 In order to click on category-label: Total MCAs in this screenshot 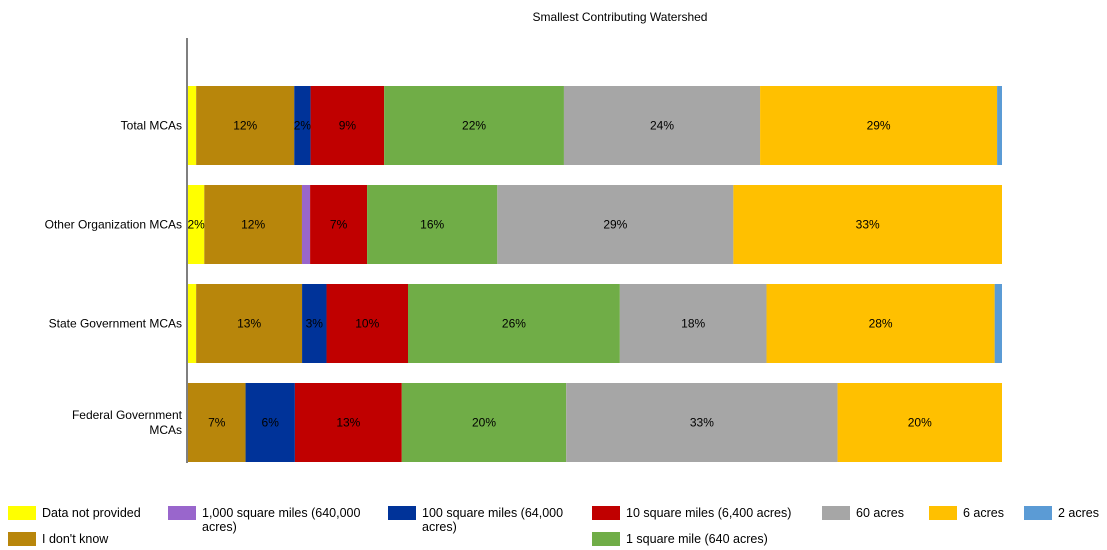, I will do `click(151, 126)`.